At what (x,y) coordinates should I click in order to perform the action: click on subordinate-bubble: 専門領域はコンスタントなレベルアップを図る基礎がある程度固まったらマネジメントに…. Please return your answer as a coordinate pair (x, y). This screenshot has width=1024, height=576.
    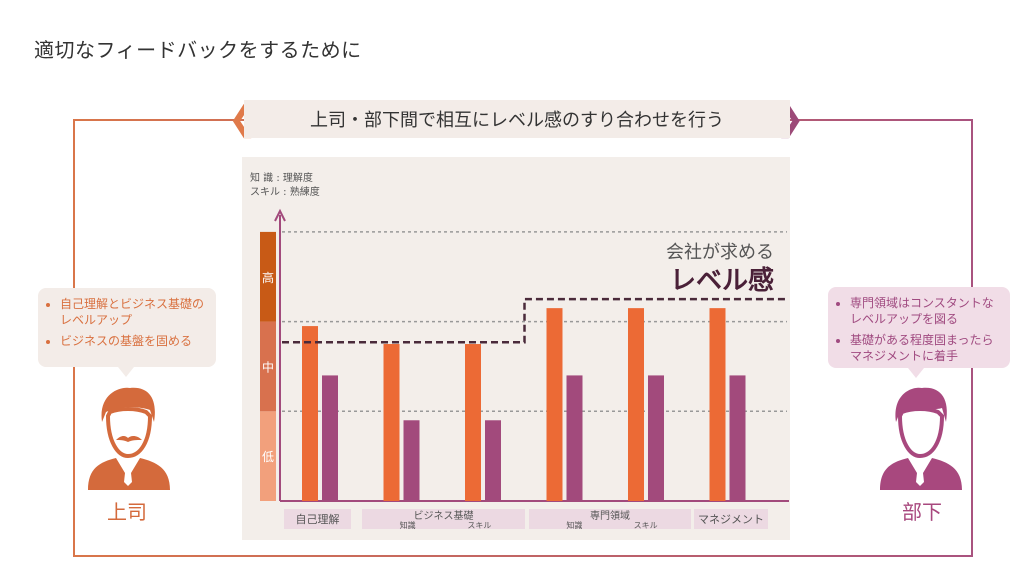
    Looking at the image, I should click on (919, 327).